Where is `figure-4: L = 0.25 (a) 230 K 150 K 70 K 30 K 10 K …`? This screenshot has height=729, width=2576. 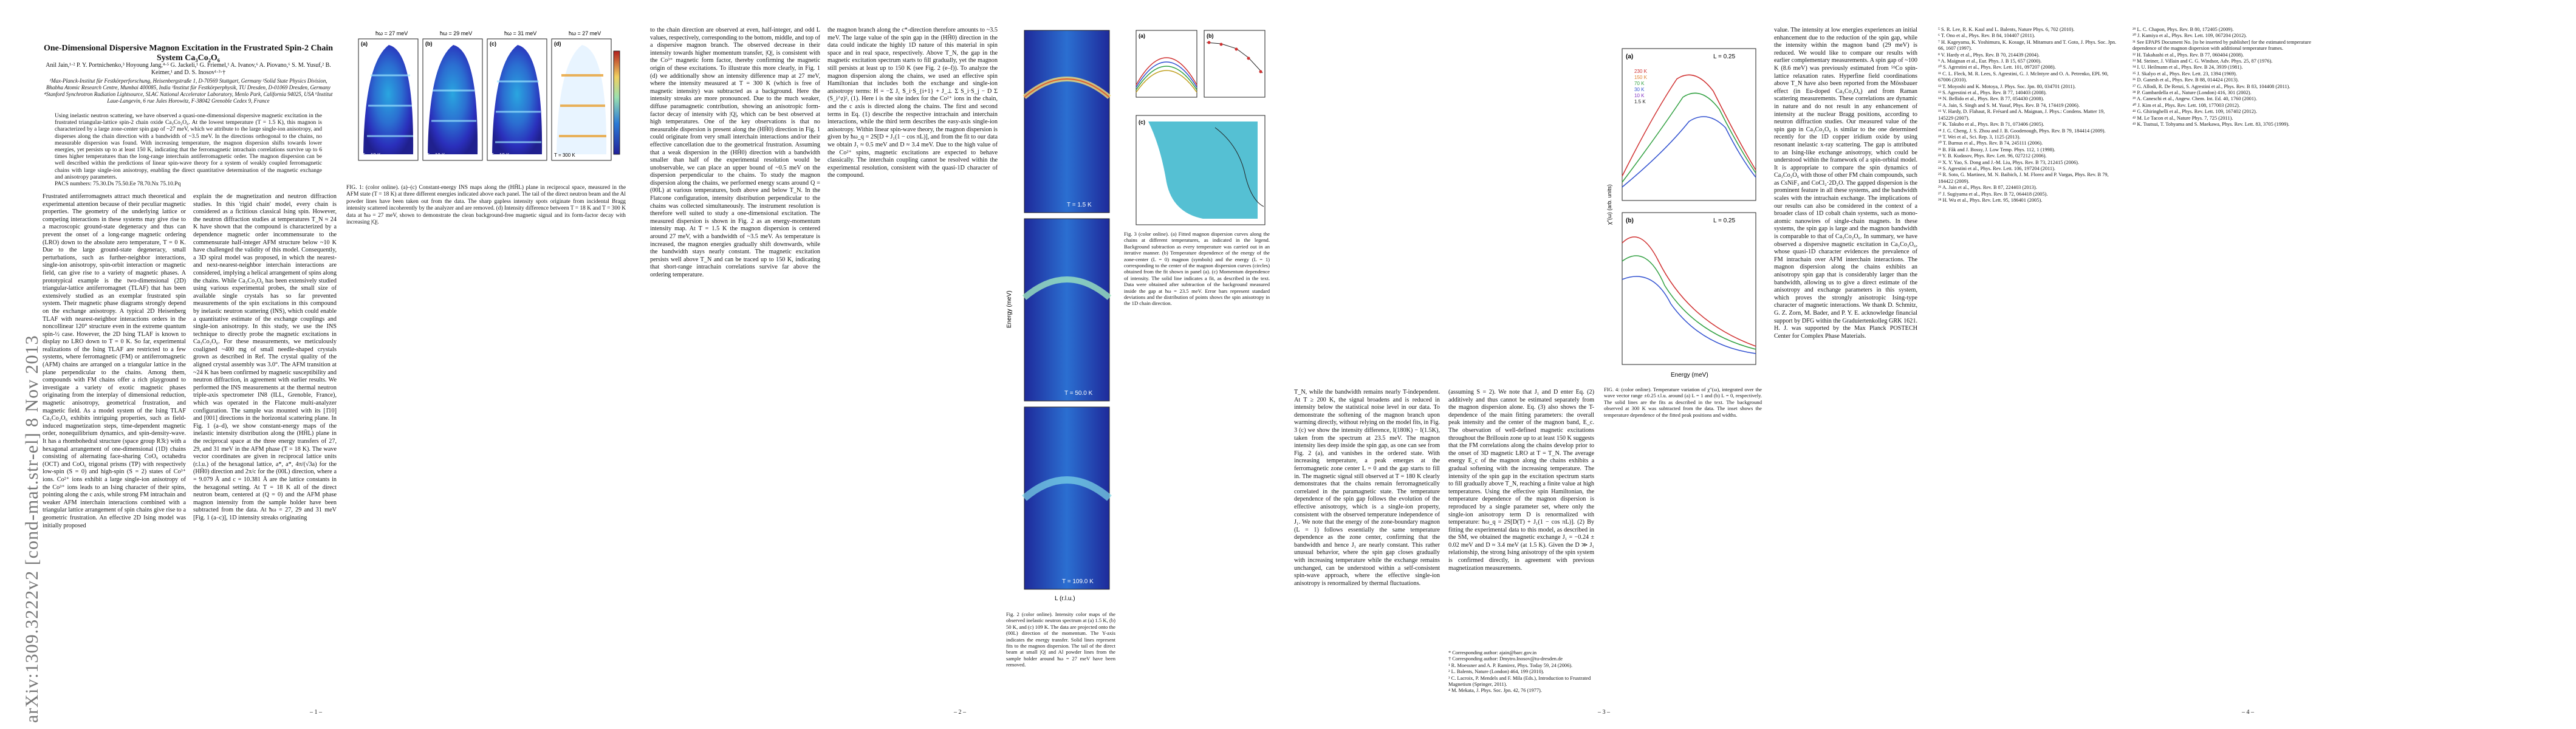
figure-4: L = 0.25 (a) 230 K 150 K 70 K 30 K 10 K … is located at coordinates (1683, 256).